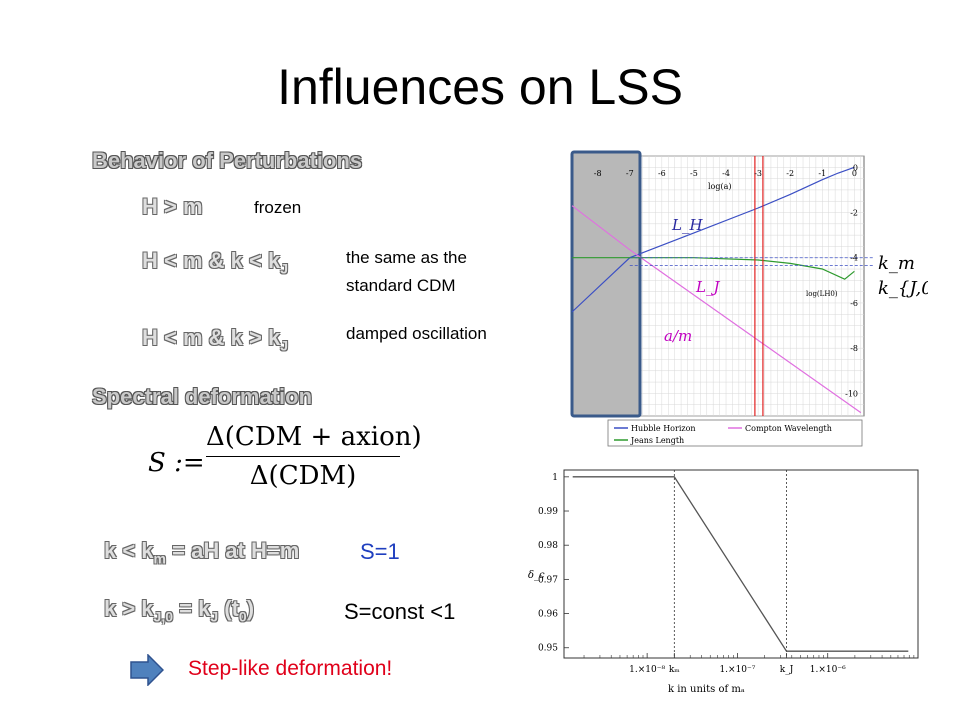 This screenshot has width=960, height=720. I want to click on section-spectral-heading: Spectral deformation, so click(202, 396).